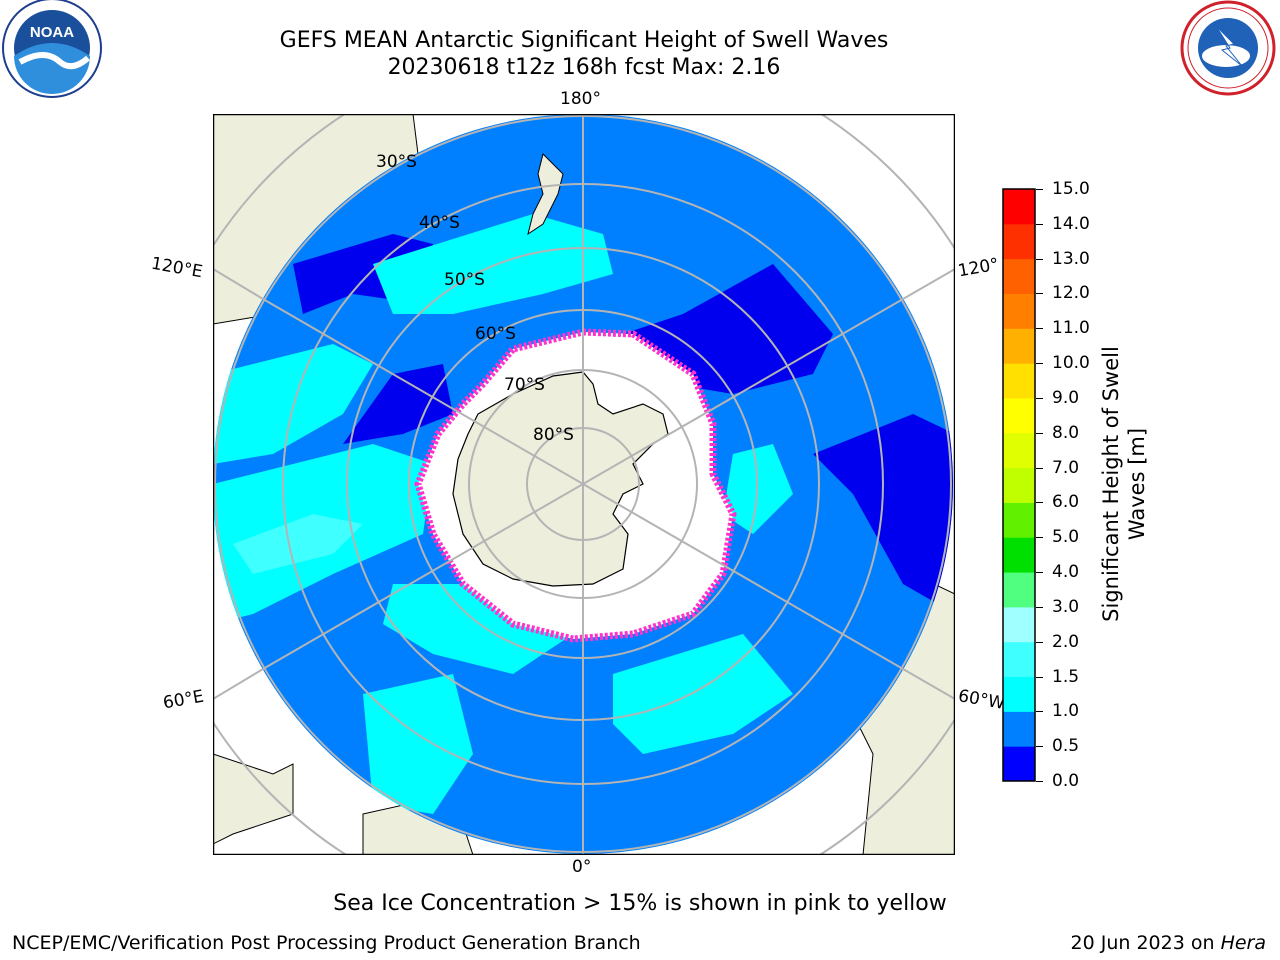 Image resolution: width=1280 pixels, height=960 pixels. I want to click on map-subtitle: 20230618 t12z 168h fcst Max: 2.16, so click(584, 67).